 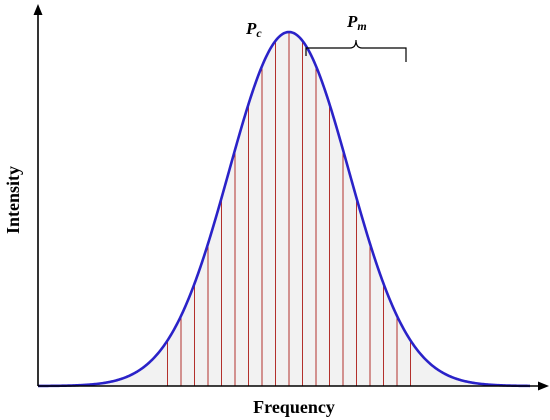 I want to click on mode-label-main: P, so click(x=352, y=21).